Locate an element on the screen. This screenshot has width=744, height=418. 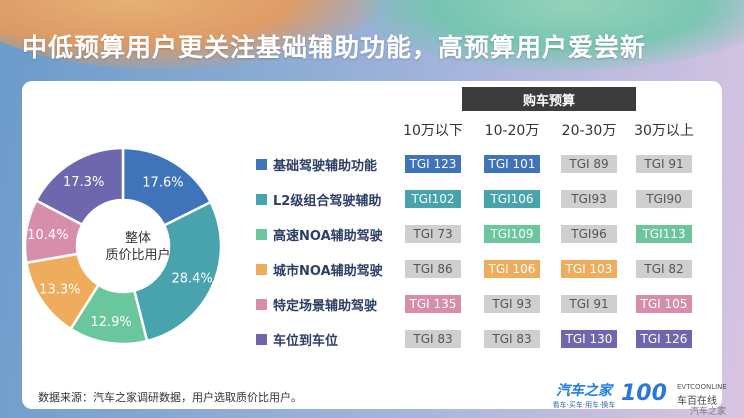
tgi-cell: TGI 82 is located at coordinates (664, 269).